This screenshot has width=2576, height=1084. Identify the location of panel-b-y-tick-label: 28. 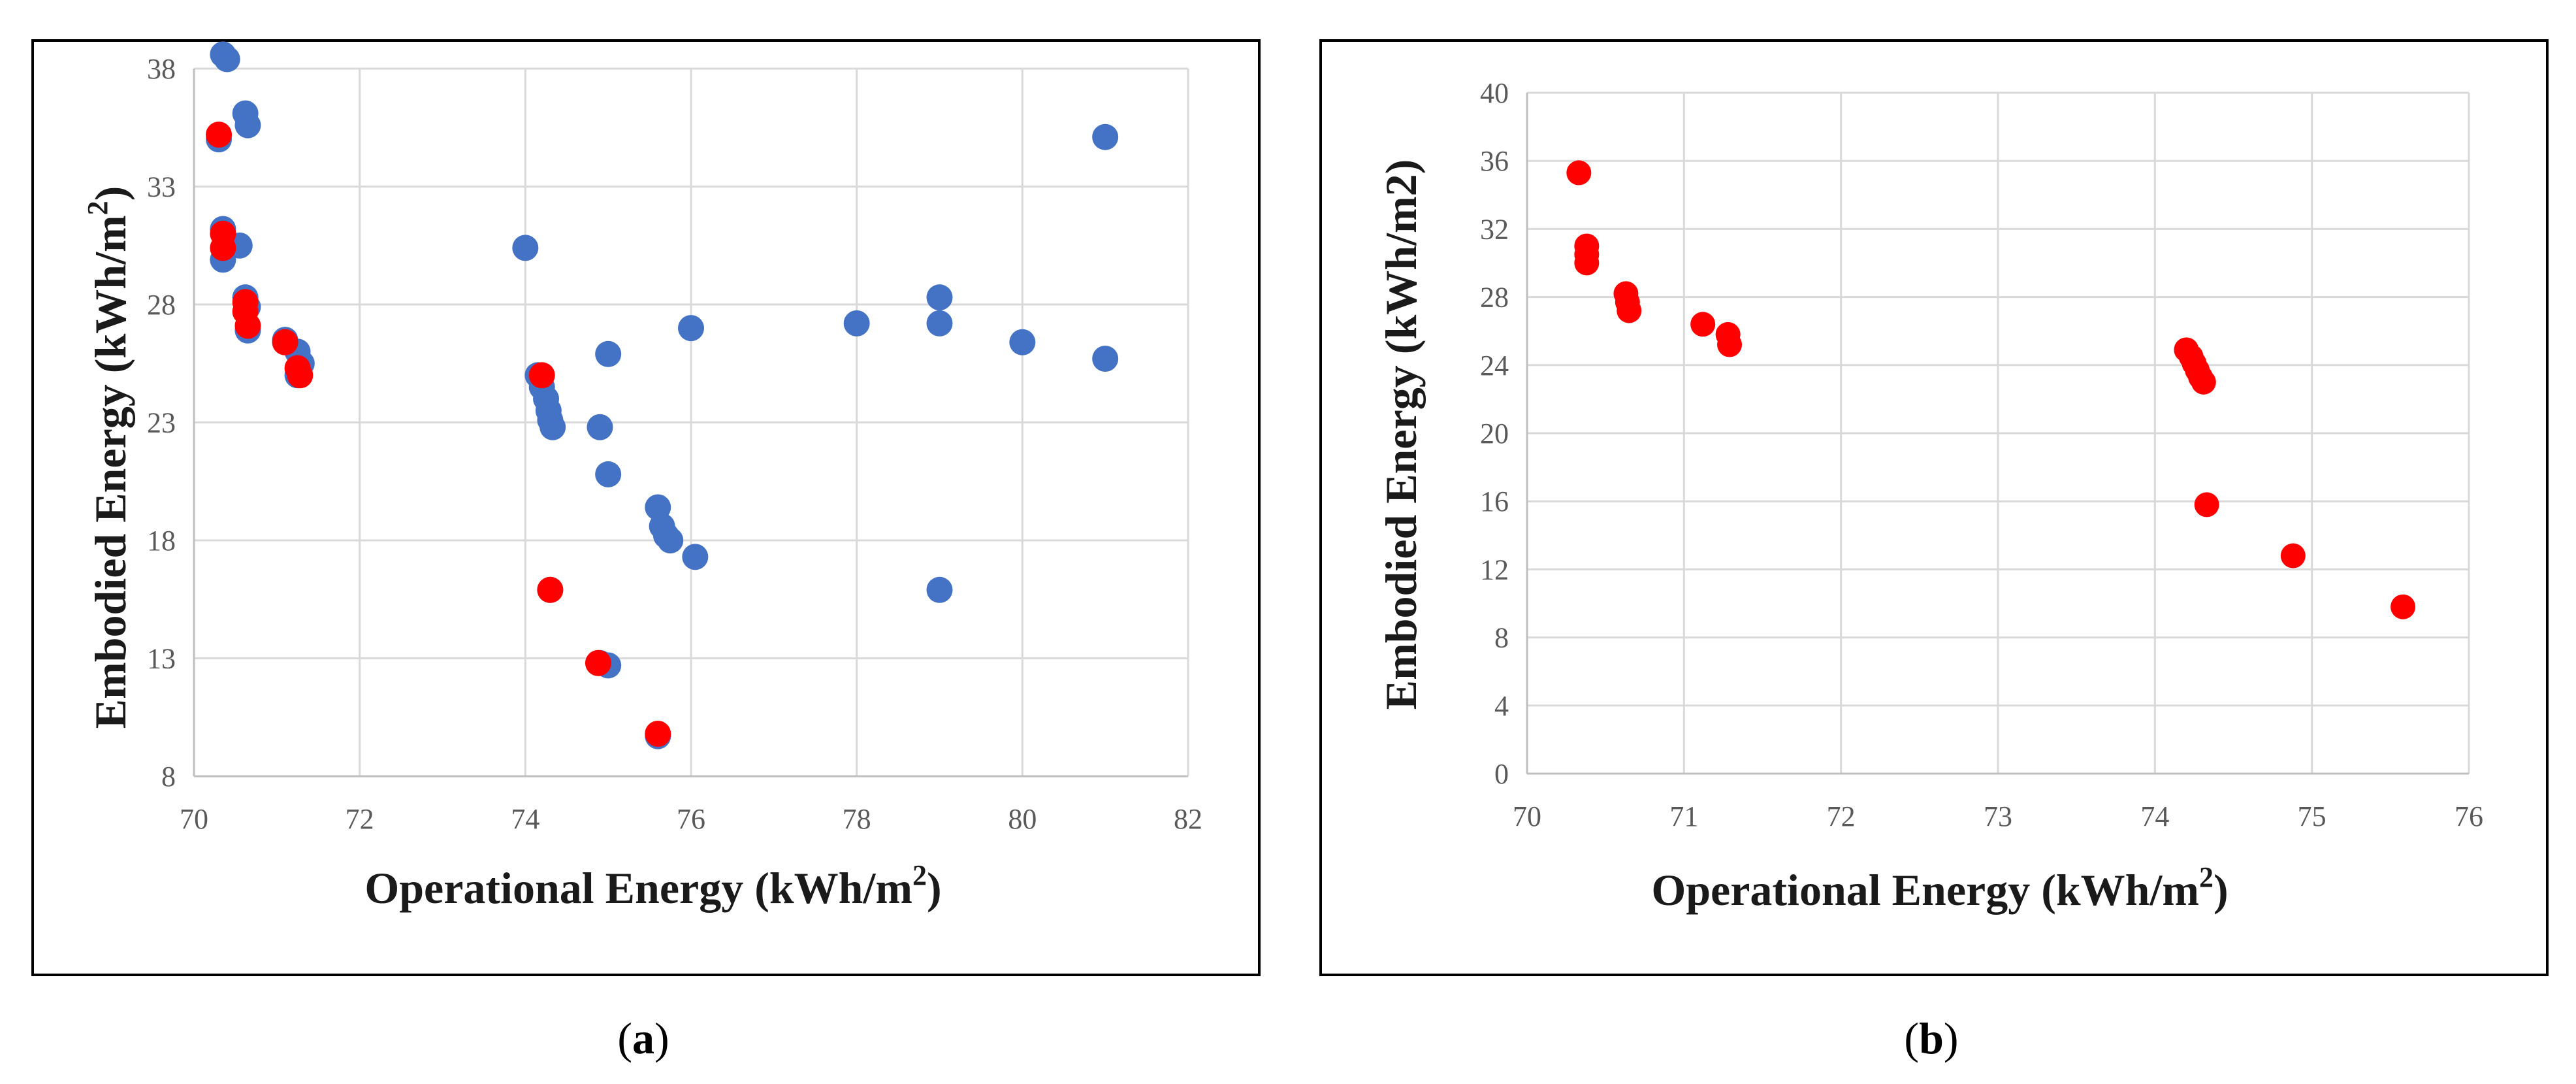
(1495, 298).